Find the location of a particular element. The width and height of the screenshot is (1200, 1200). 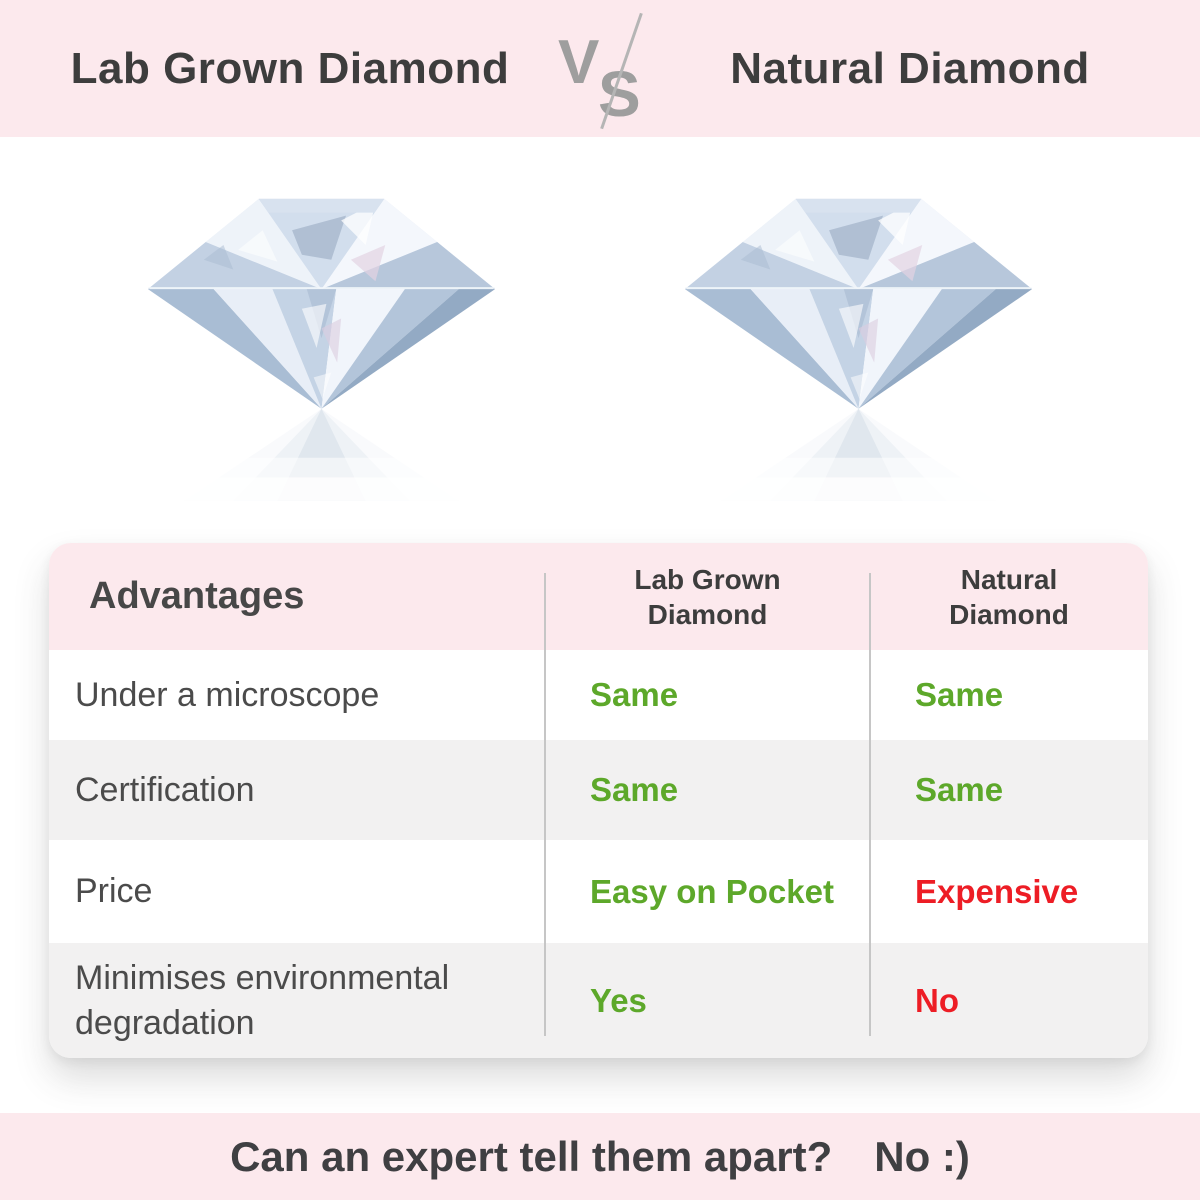

row-label: Certification is located at coordinates (165, 789).